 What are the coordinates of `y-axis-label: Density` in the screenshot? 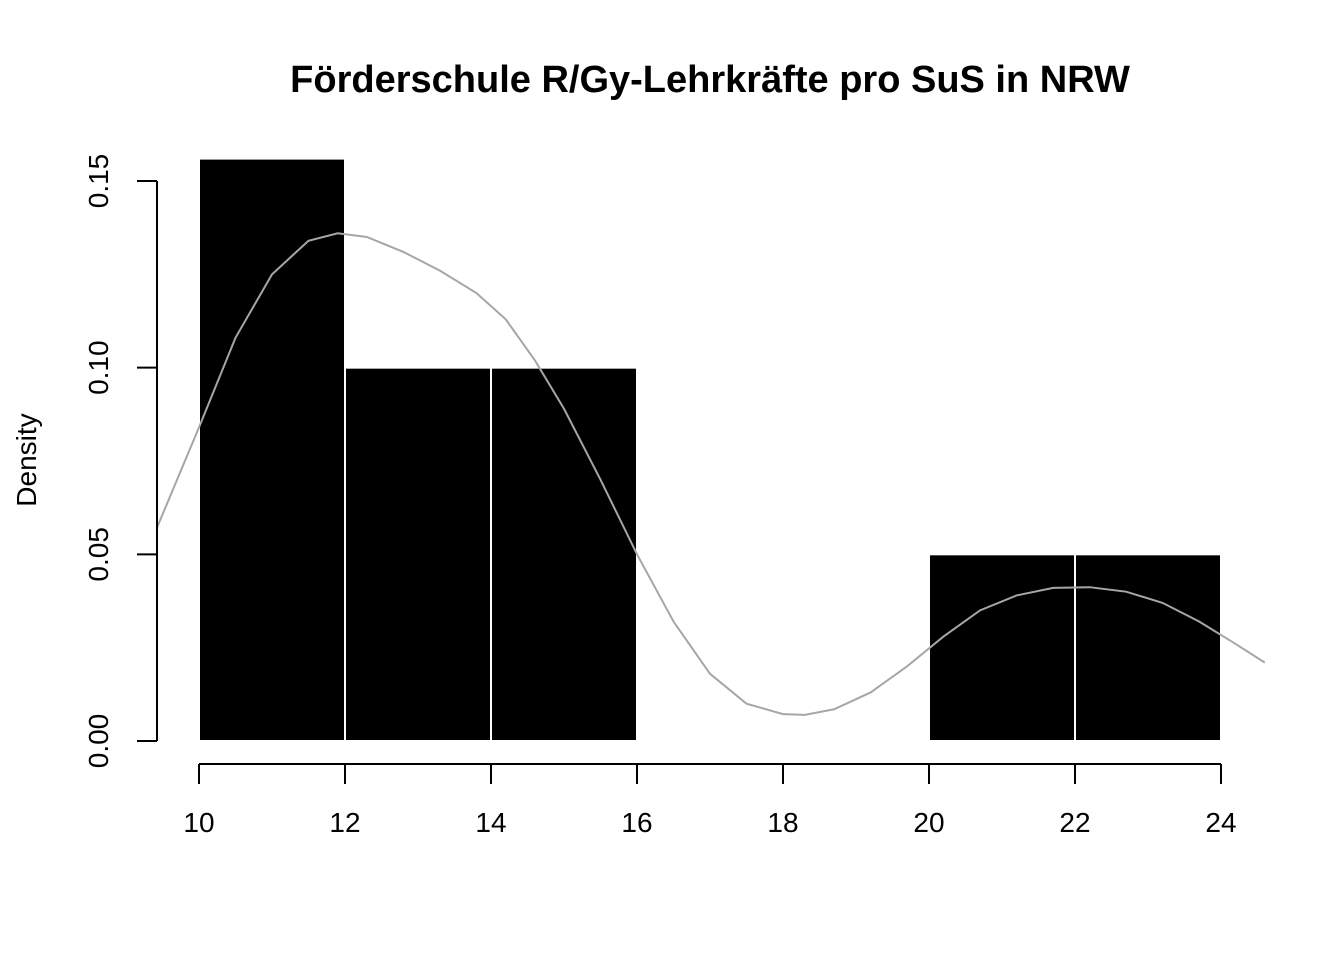 It's located at (26, 459).